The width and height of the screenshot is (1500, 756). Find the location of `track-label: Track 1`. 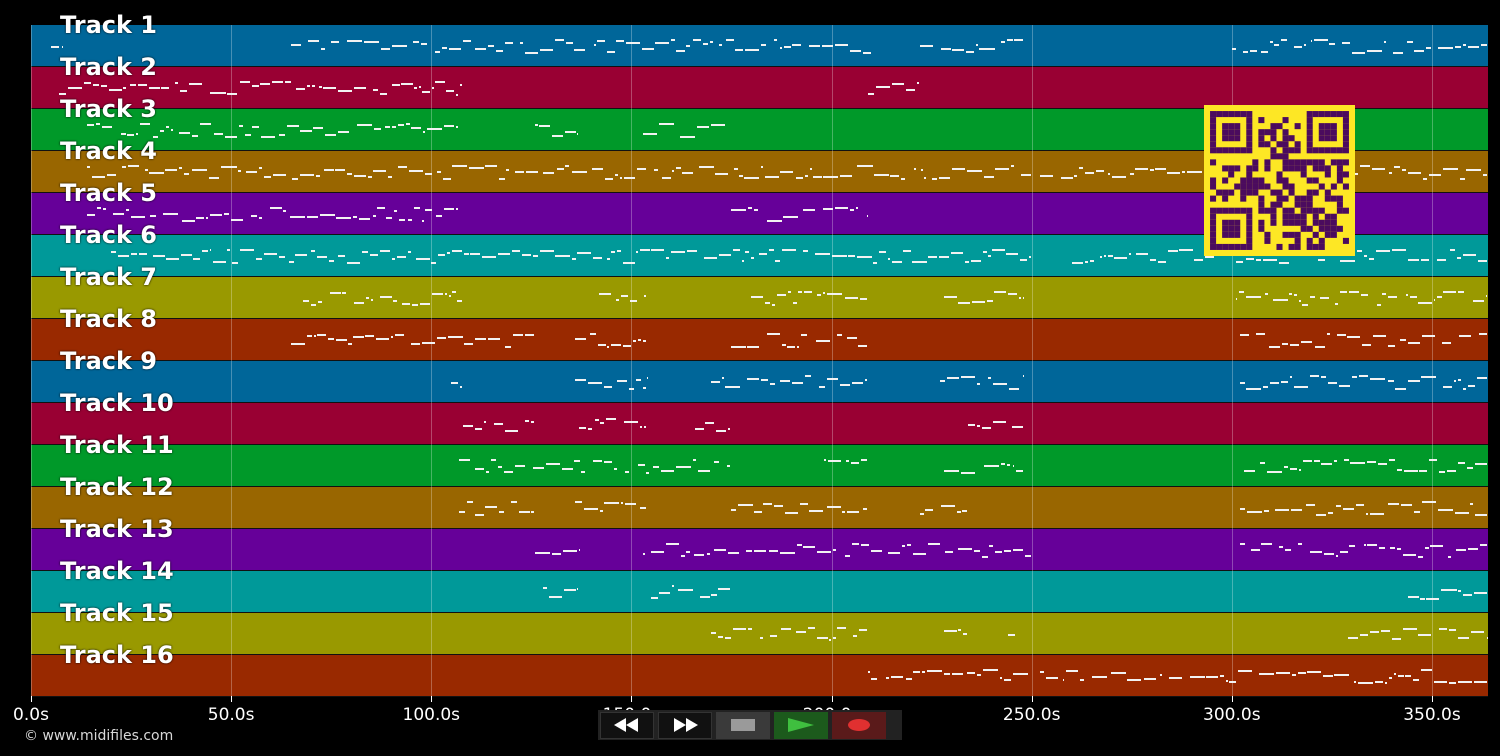

track-label: Track 1 is located at coordinates (109, 25).